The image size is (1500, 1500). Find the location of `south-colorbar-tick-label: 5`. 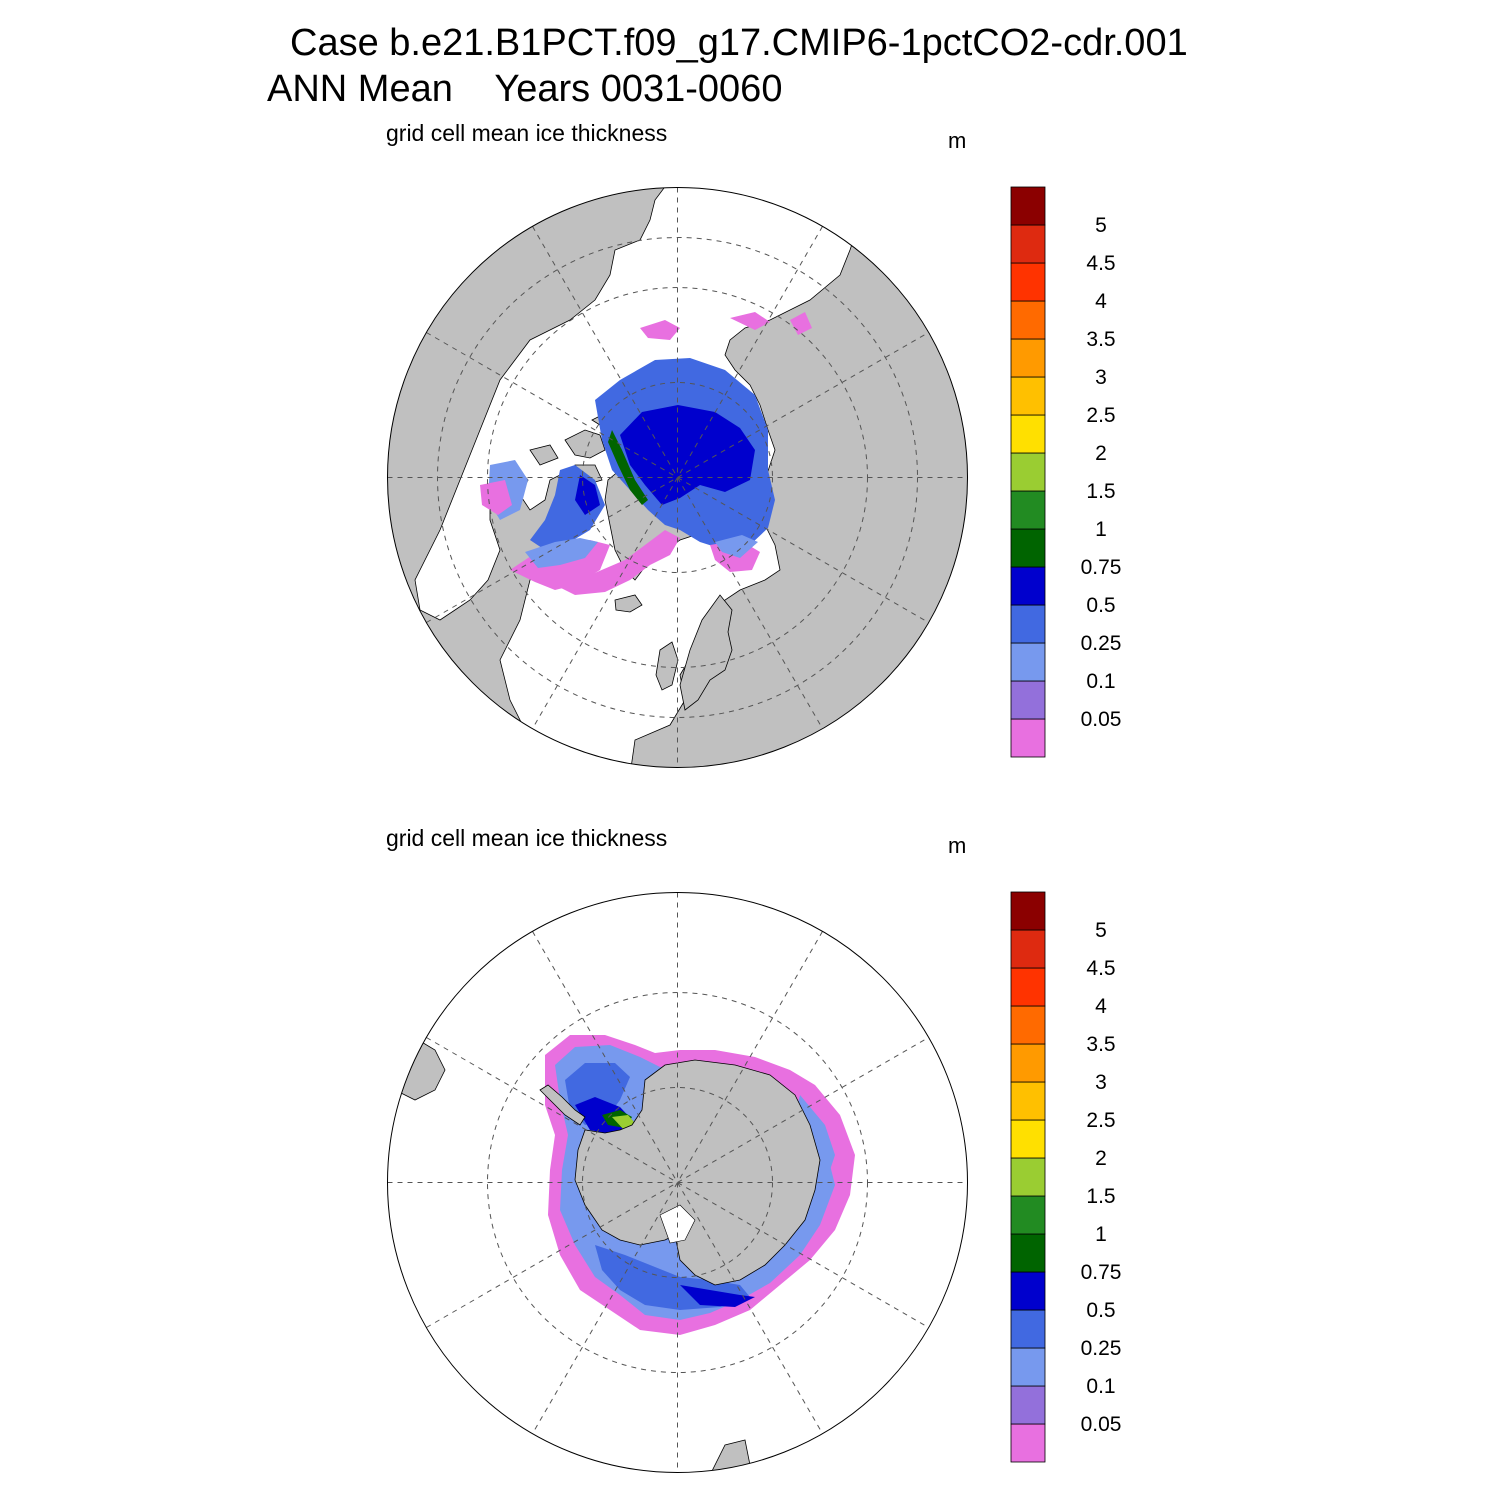

south-colorbar-tick-label: 5 is located at coordinates (1101, 930).